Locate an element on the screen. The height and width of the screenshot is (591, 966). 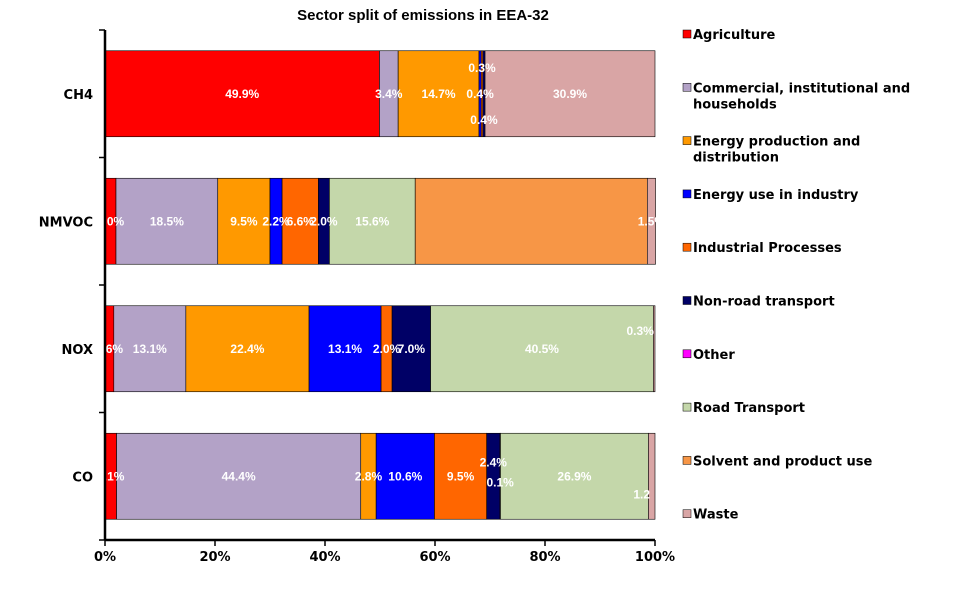
bar-segment-nox-non-road-transport is located at coordinates (411, 349).